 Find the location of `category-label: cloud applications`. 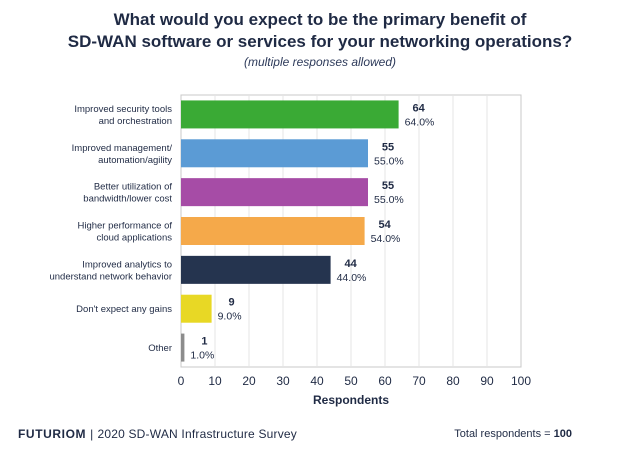

category-label: cloud applications is located at coordinates (134, 238).